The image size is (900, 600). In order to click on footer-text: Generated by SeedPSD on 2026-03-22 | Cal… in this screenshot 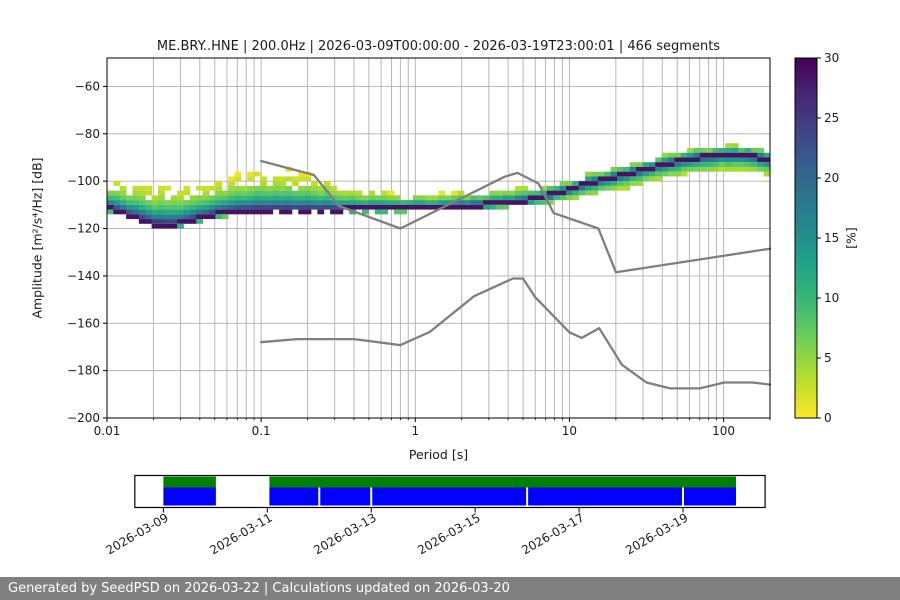, I will do `click(259, 588)`.